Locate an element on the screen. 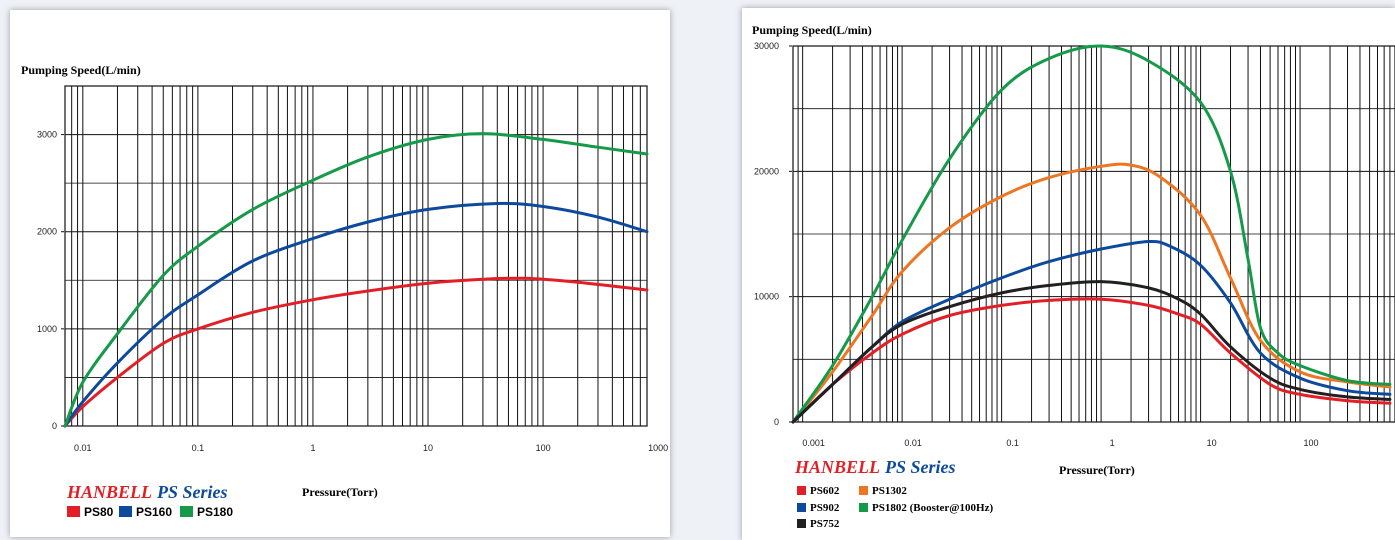  legend: PS80 PS160 PS180 is located at coordinates (150, 512).